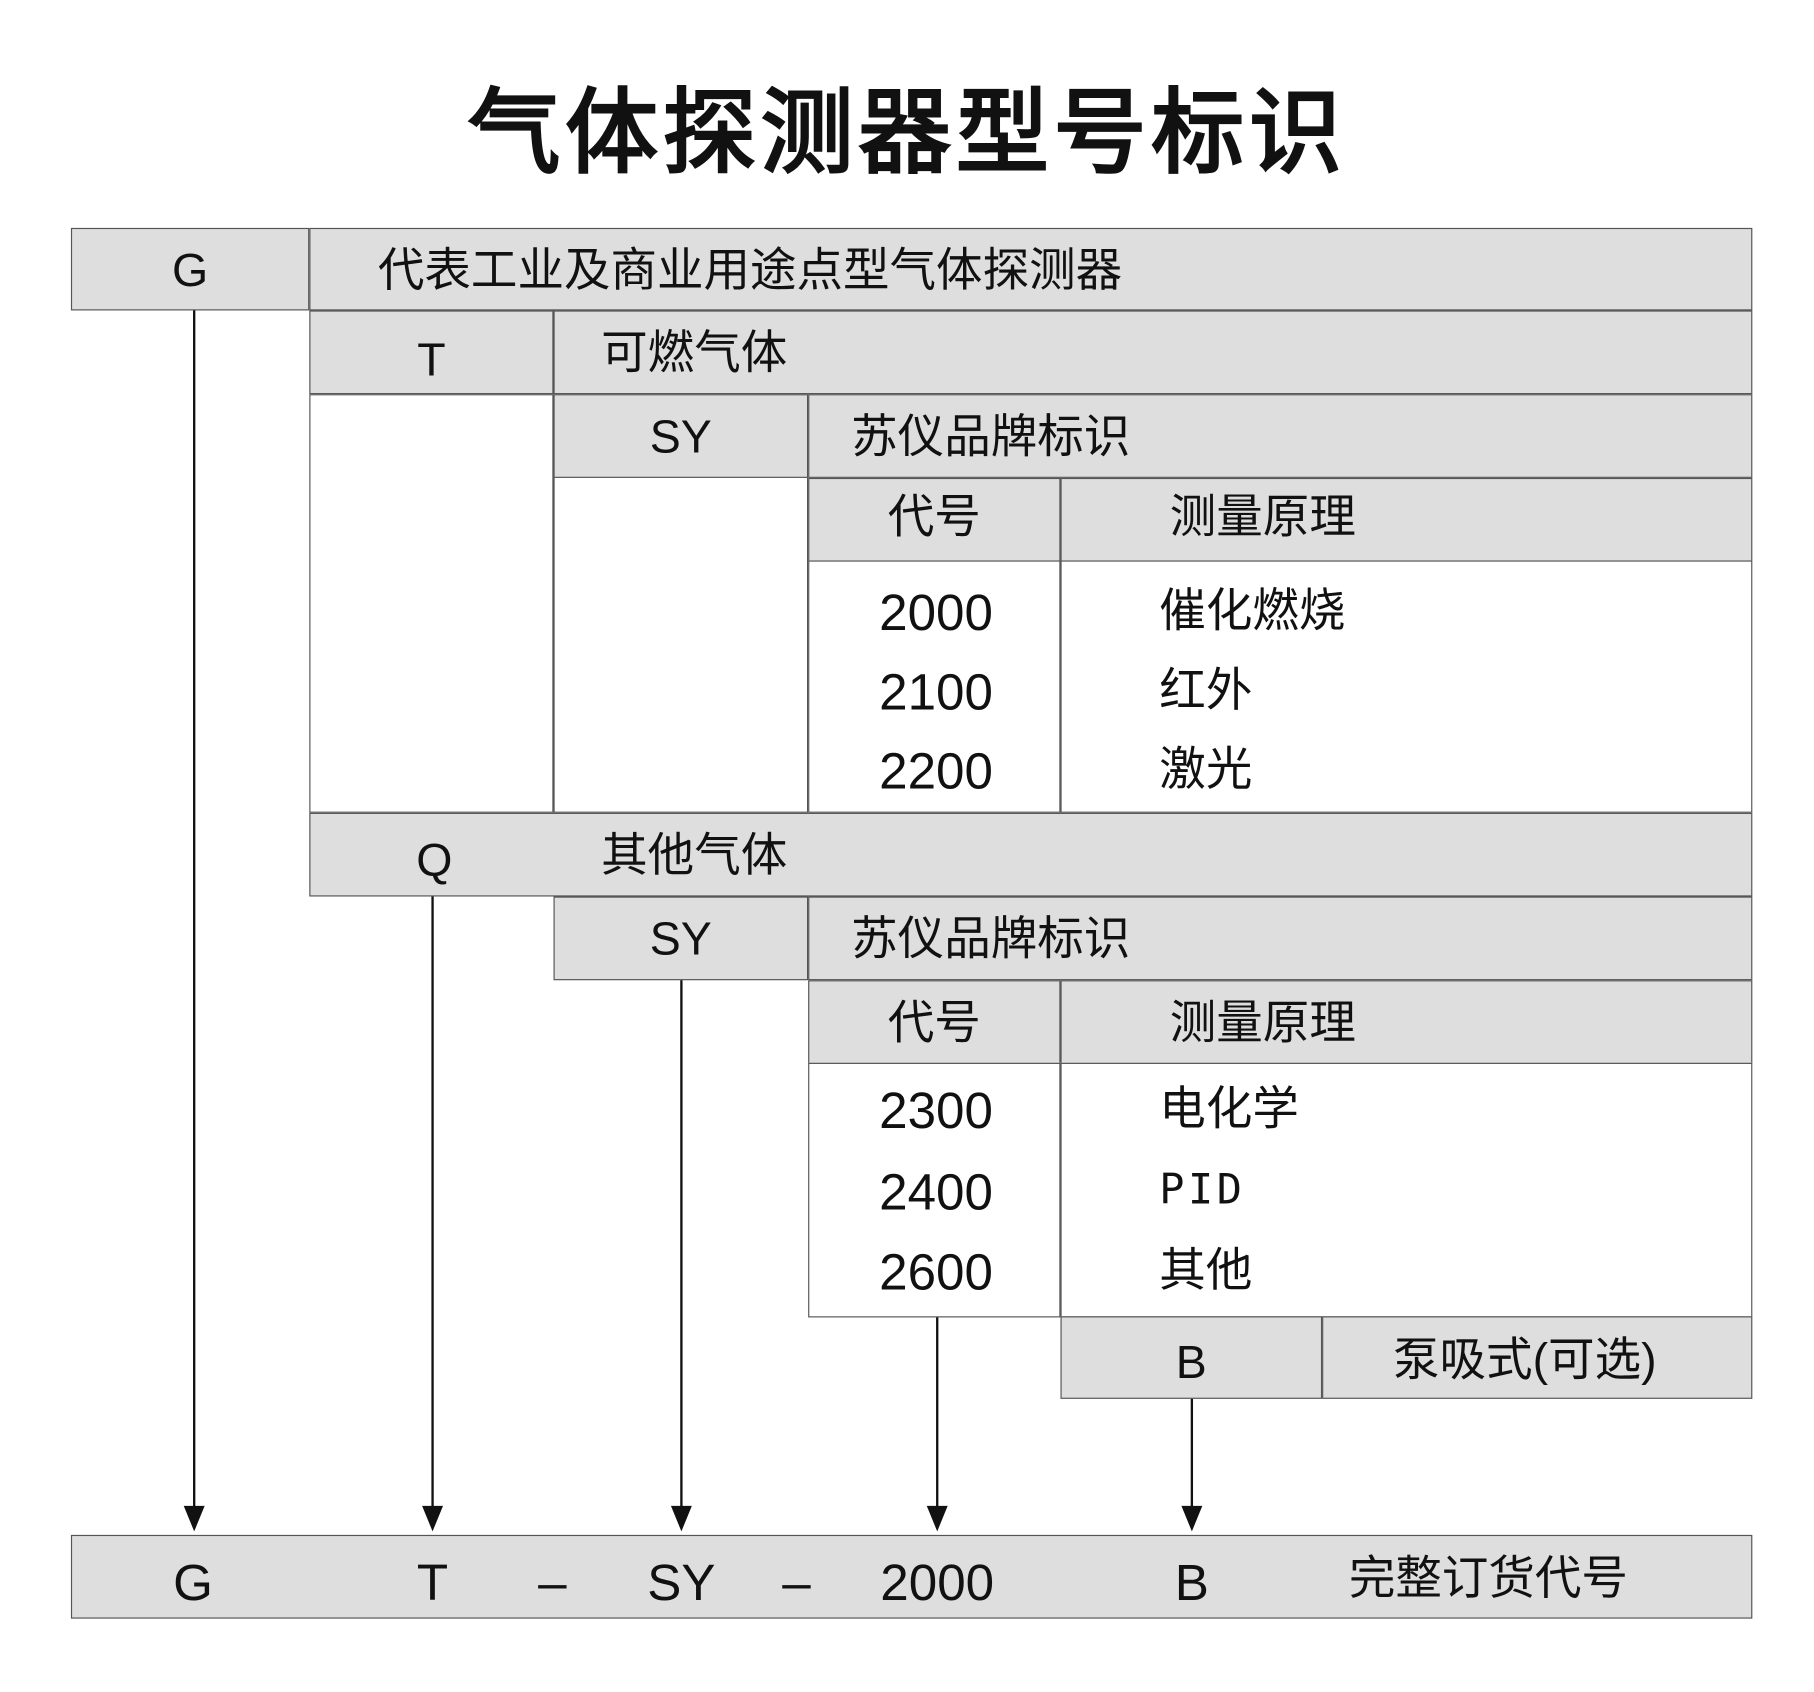 This screenshot has width=1814, height=1692. I want to click on list1-code: 2000, so click(936, 613).